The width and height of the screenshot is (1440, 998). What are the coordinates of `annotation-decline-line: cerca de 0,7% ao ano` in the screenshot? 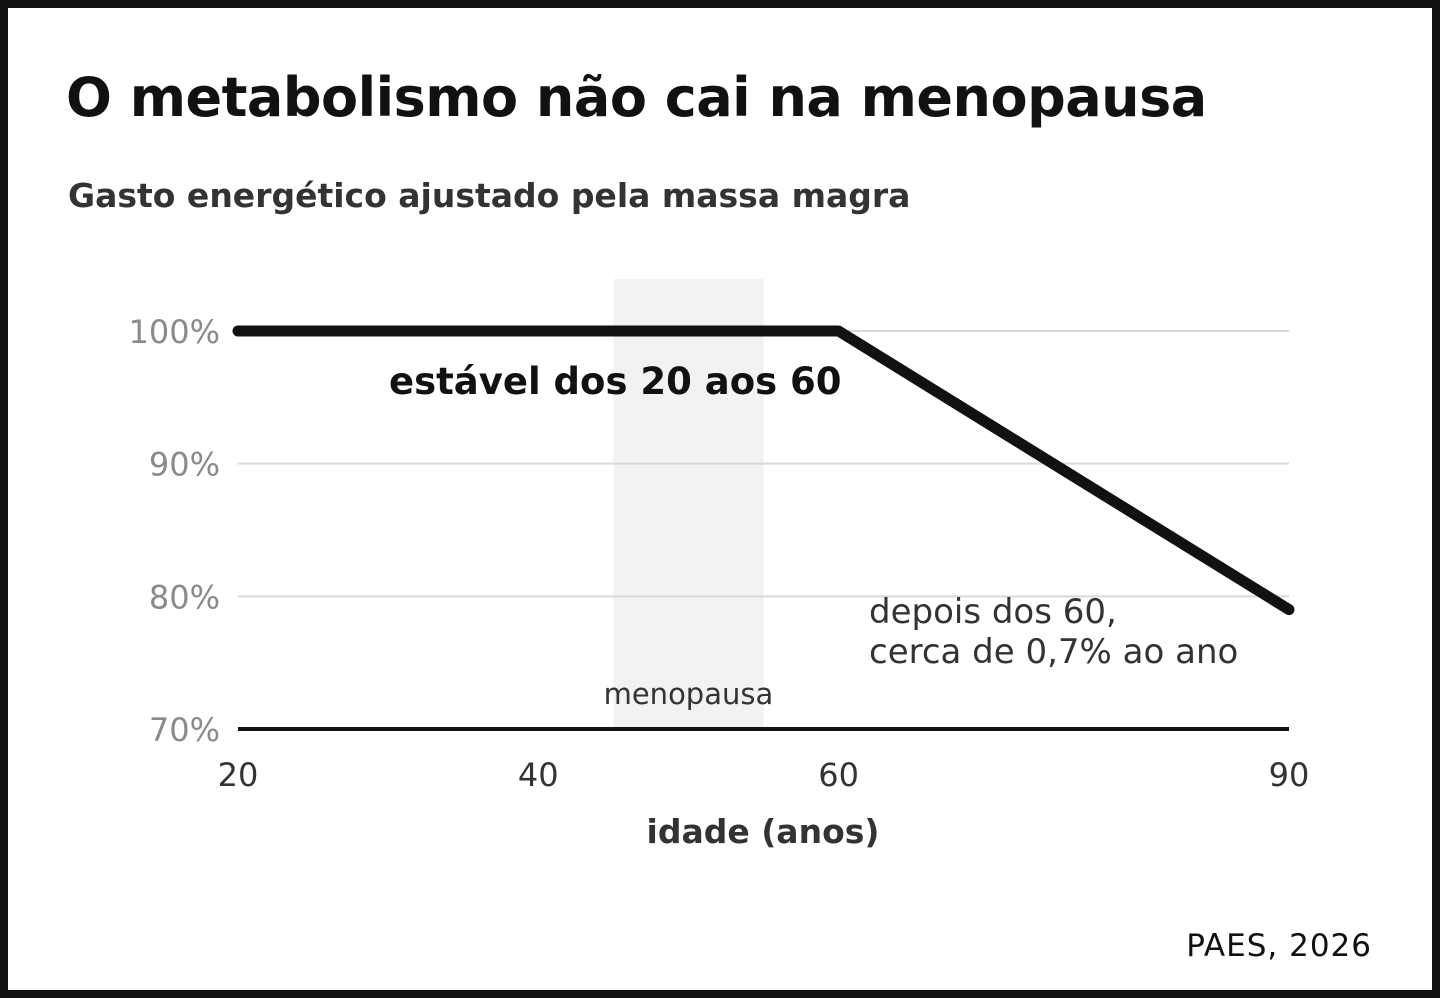 It's located at (1053, 652).